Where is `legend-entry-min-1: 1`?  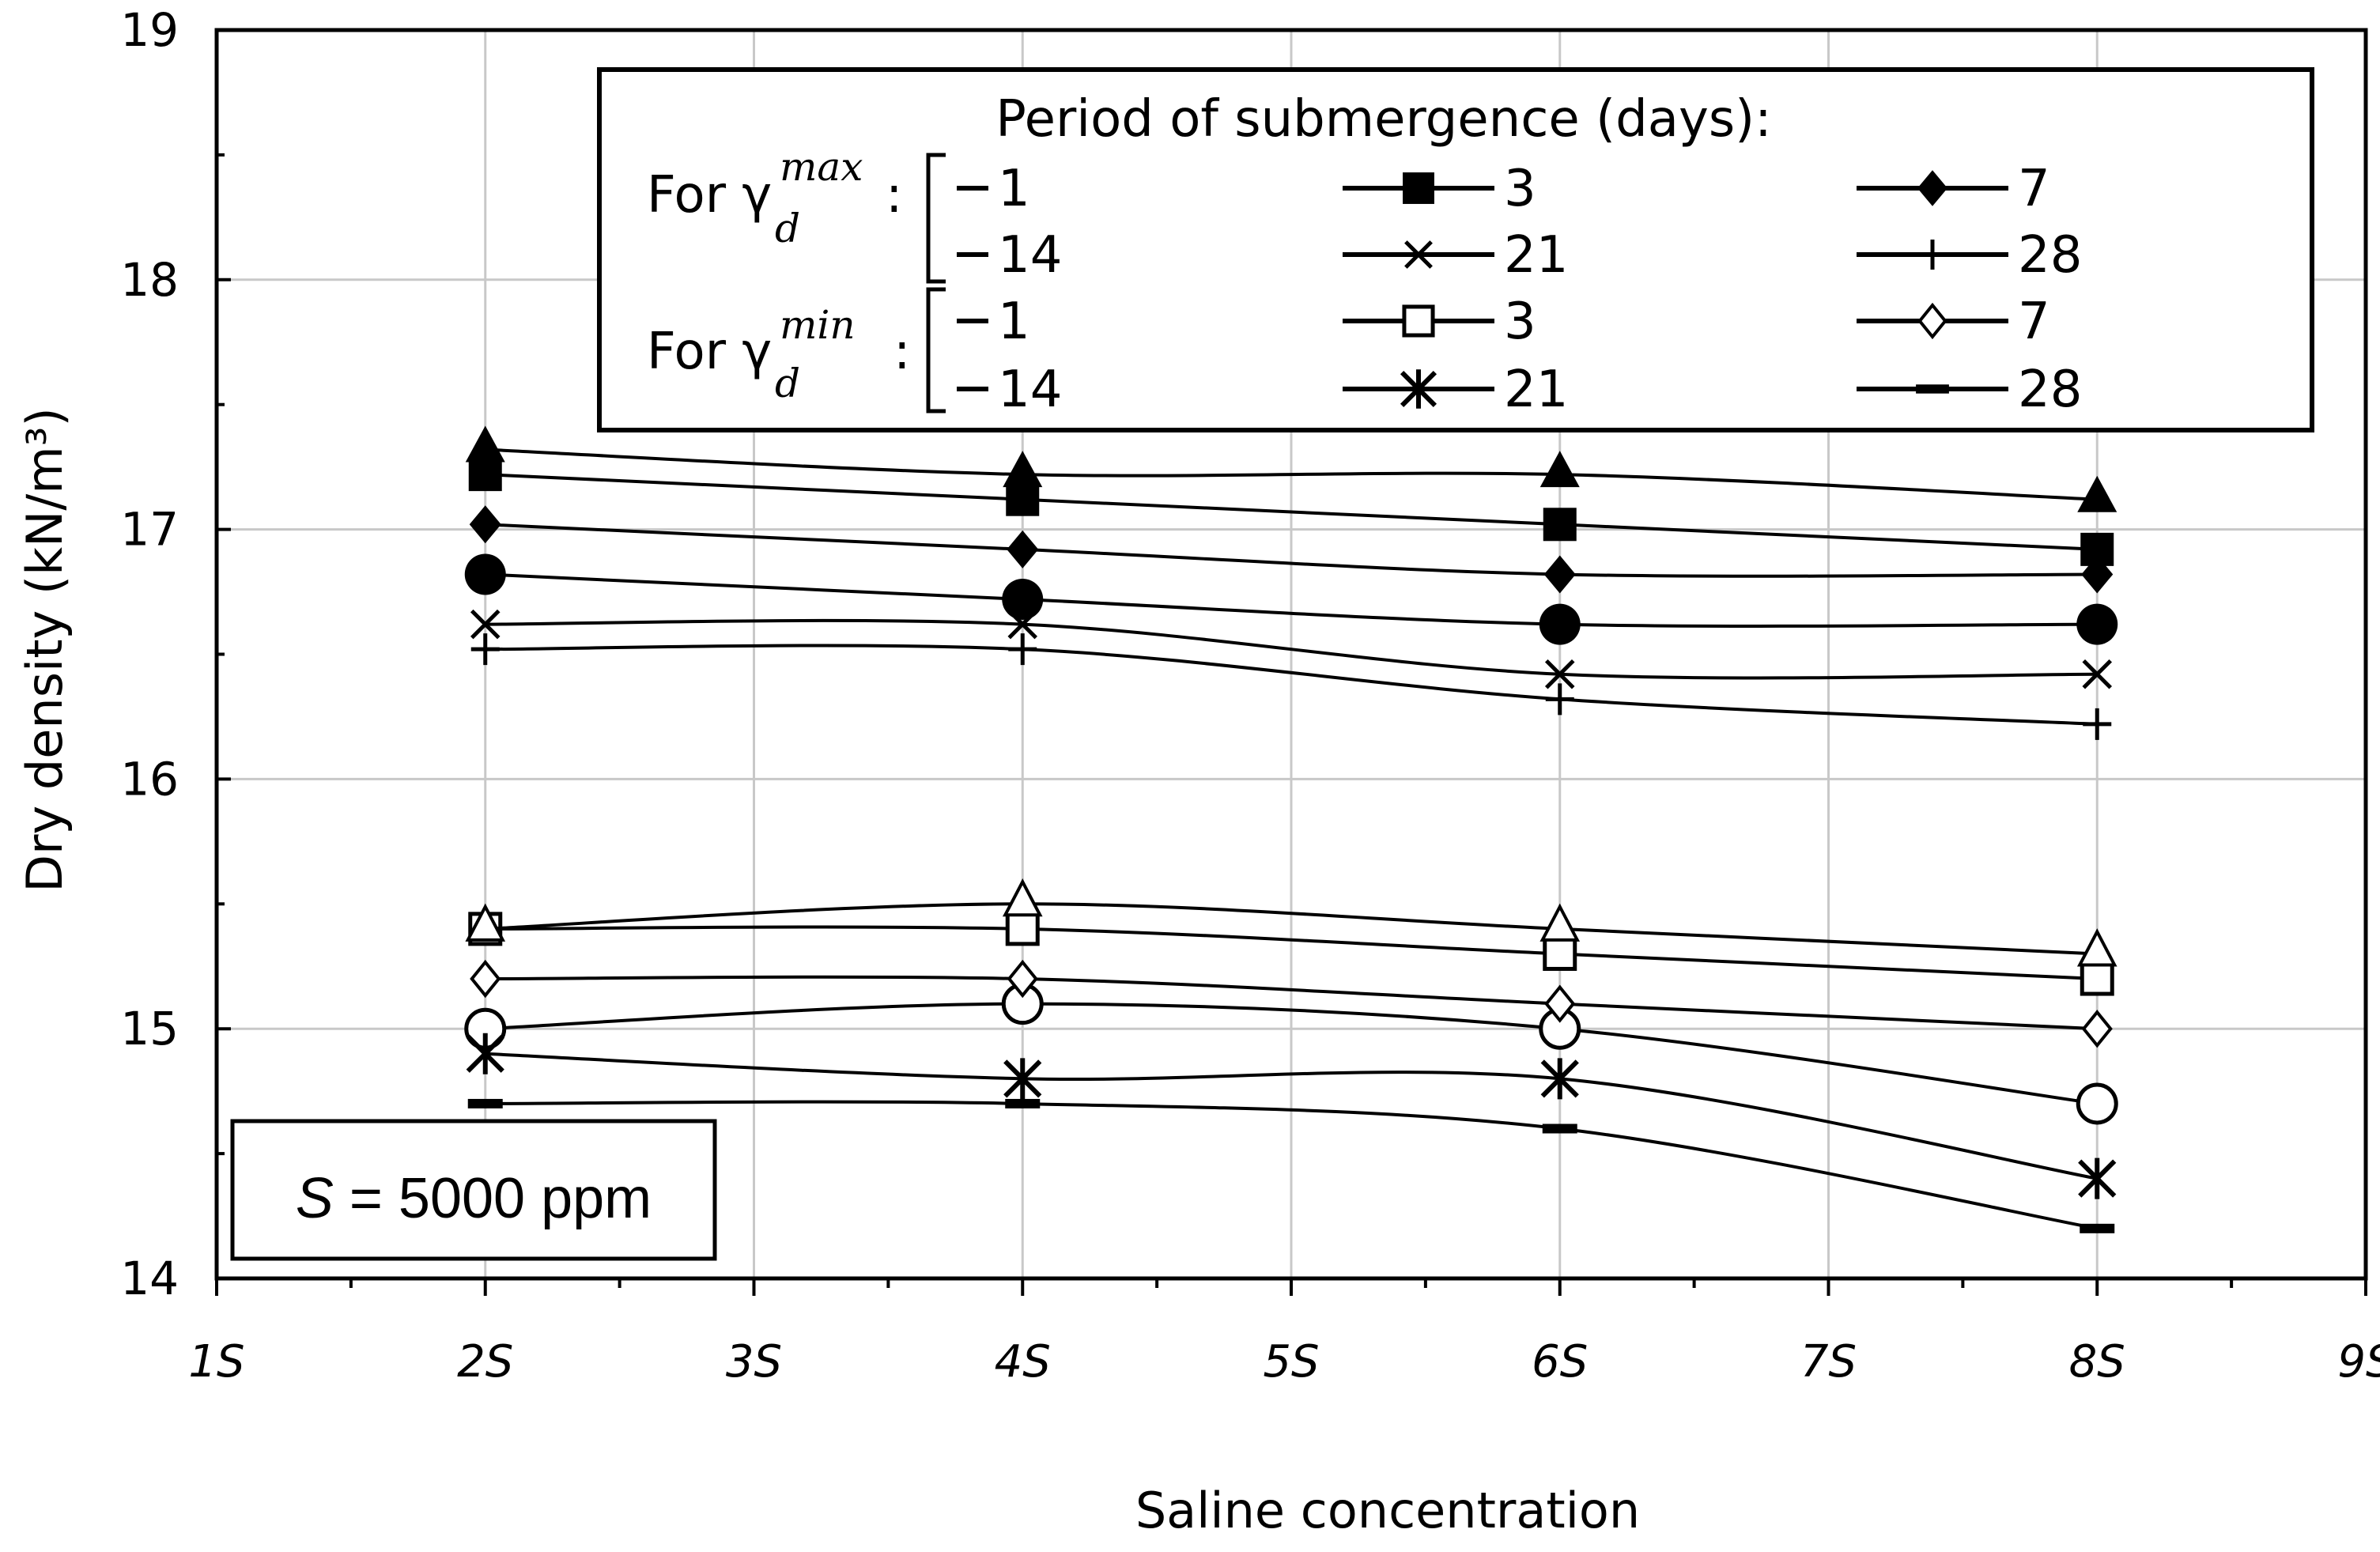
legend-entry-min-1: 1 is located at coordinates (993, 322).